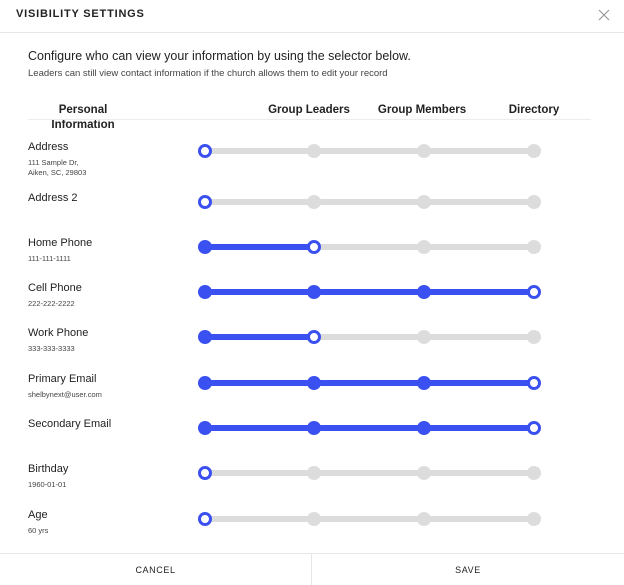 The image size is (624, 585). I want to click on column-header-directory: Directory, so click(534, 110).